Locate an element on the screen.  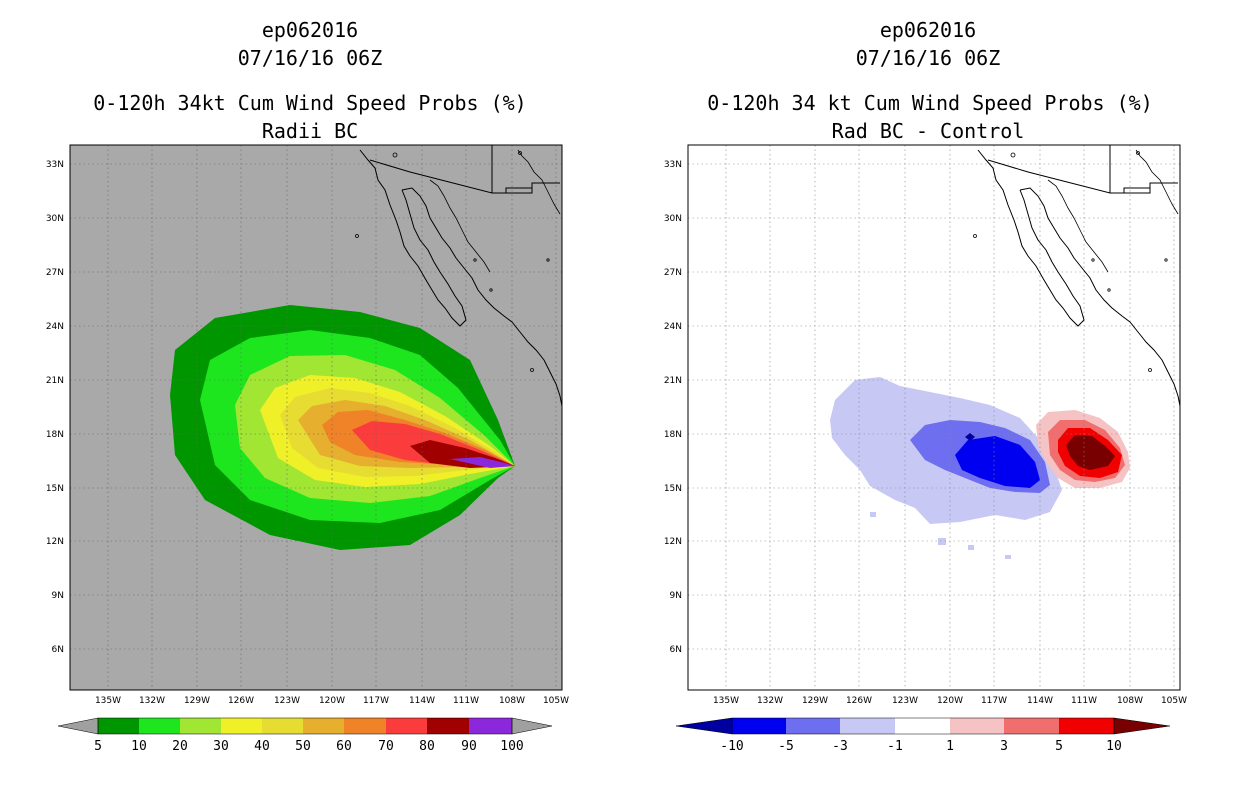
right-lat-label: 24N is located at coordinates (673, 327).